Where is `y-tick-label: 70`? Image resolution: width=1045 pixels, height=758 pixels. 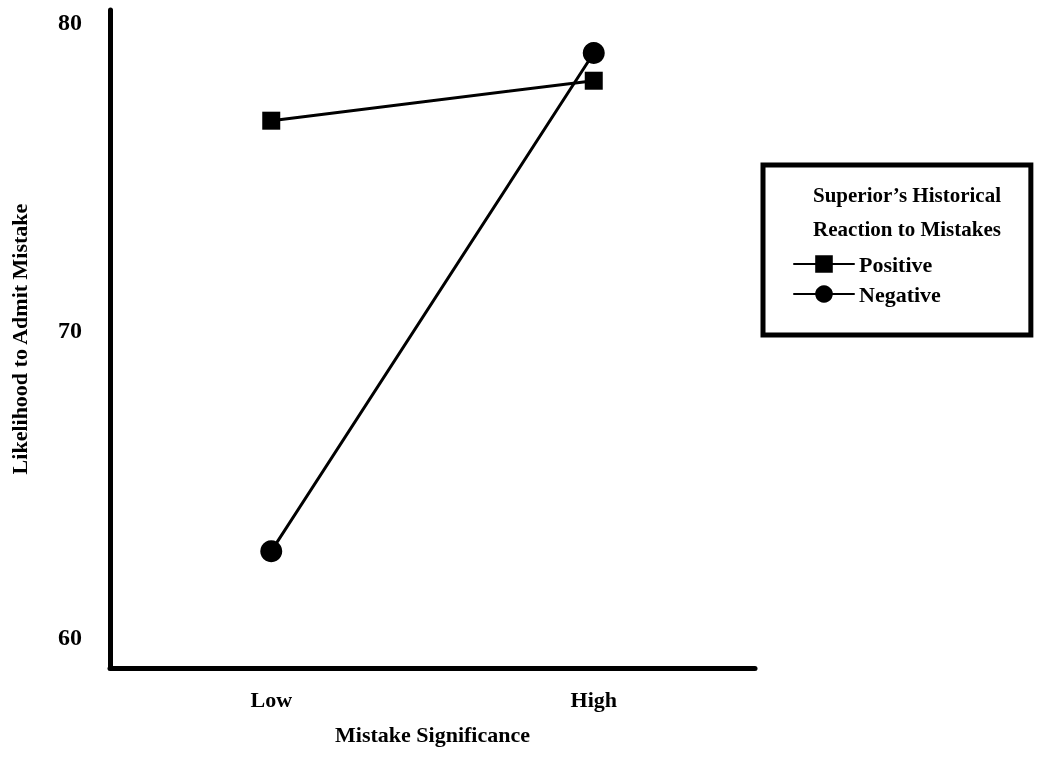
y-tick-label: 70 is located at coordinates (70, 329).